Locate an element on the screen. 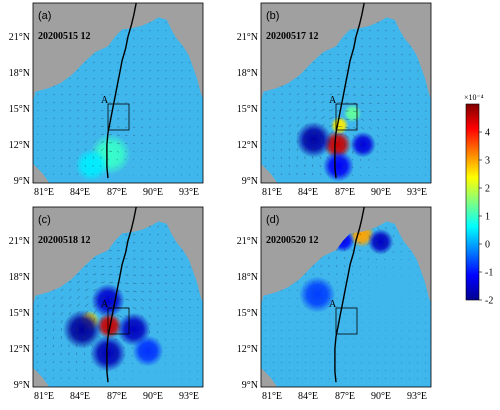 Image resolution: width=500 pixels, height=410 pixels. colorbar-exponent: ×10⁻⁴ is located at coordinates (474, 97).